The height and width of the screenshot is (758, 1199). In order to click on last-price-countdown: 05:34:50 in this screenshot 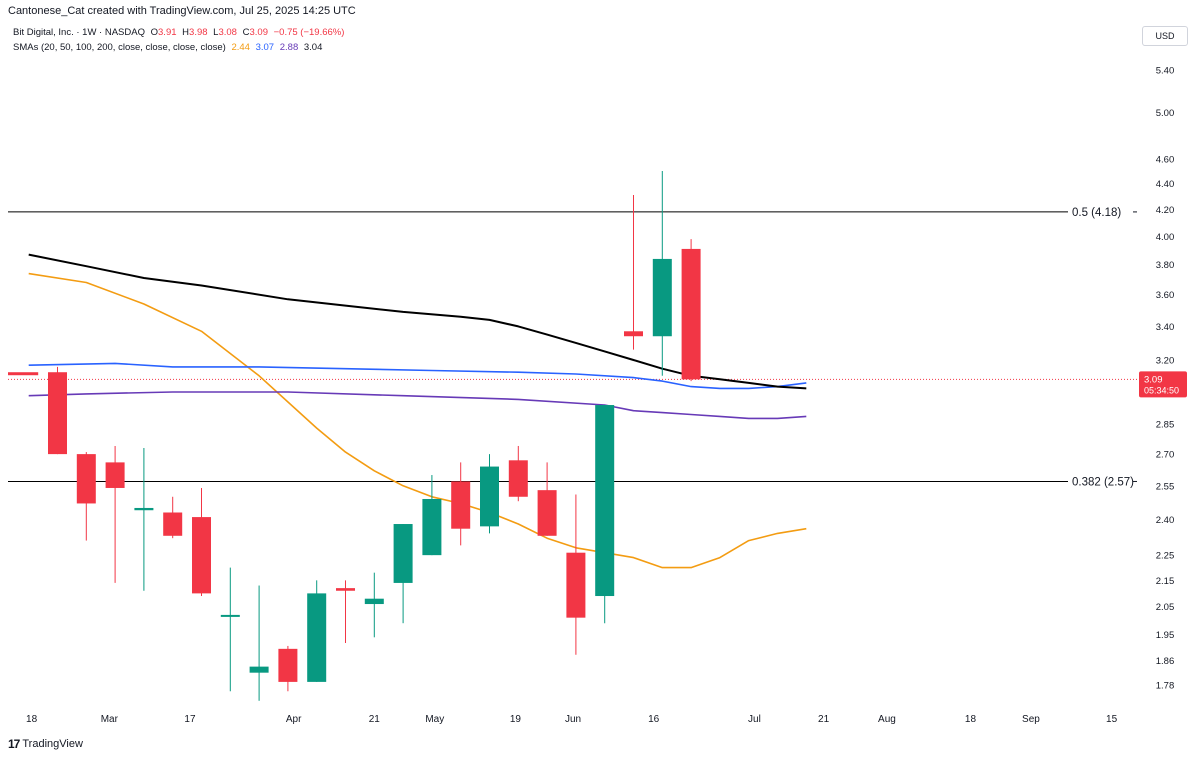, I will do `click(1161, 390)`.